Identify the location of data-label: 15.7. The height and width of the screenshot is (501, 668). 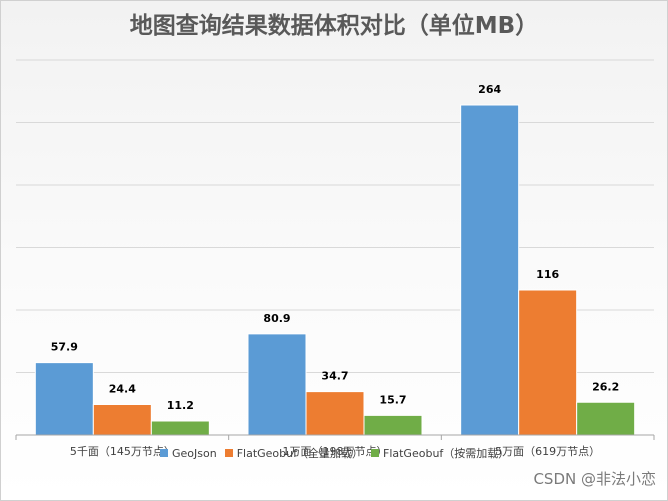
(392, 399).